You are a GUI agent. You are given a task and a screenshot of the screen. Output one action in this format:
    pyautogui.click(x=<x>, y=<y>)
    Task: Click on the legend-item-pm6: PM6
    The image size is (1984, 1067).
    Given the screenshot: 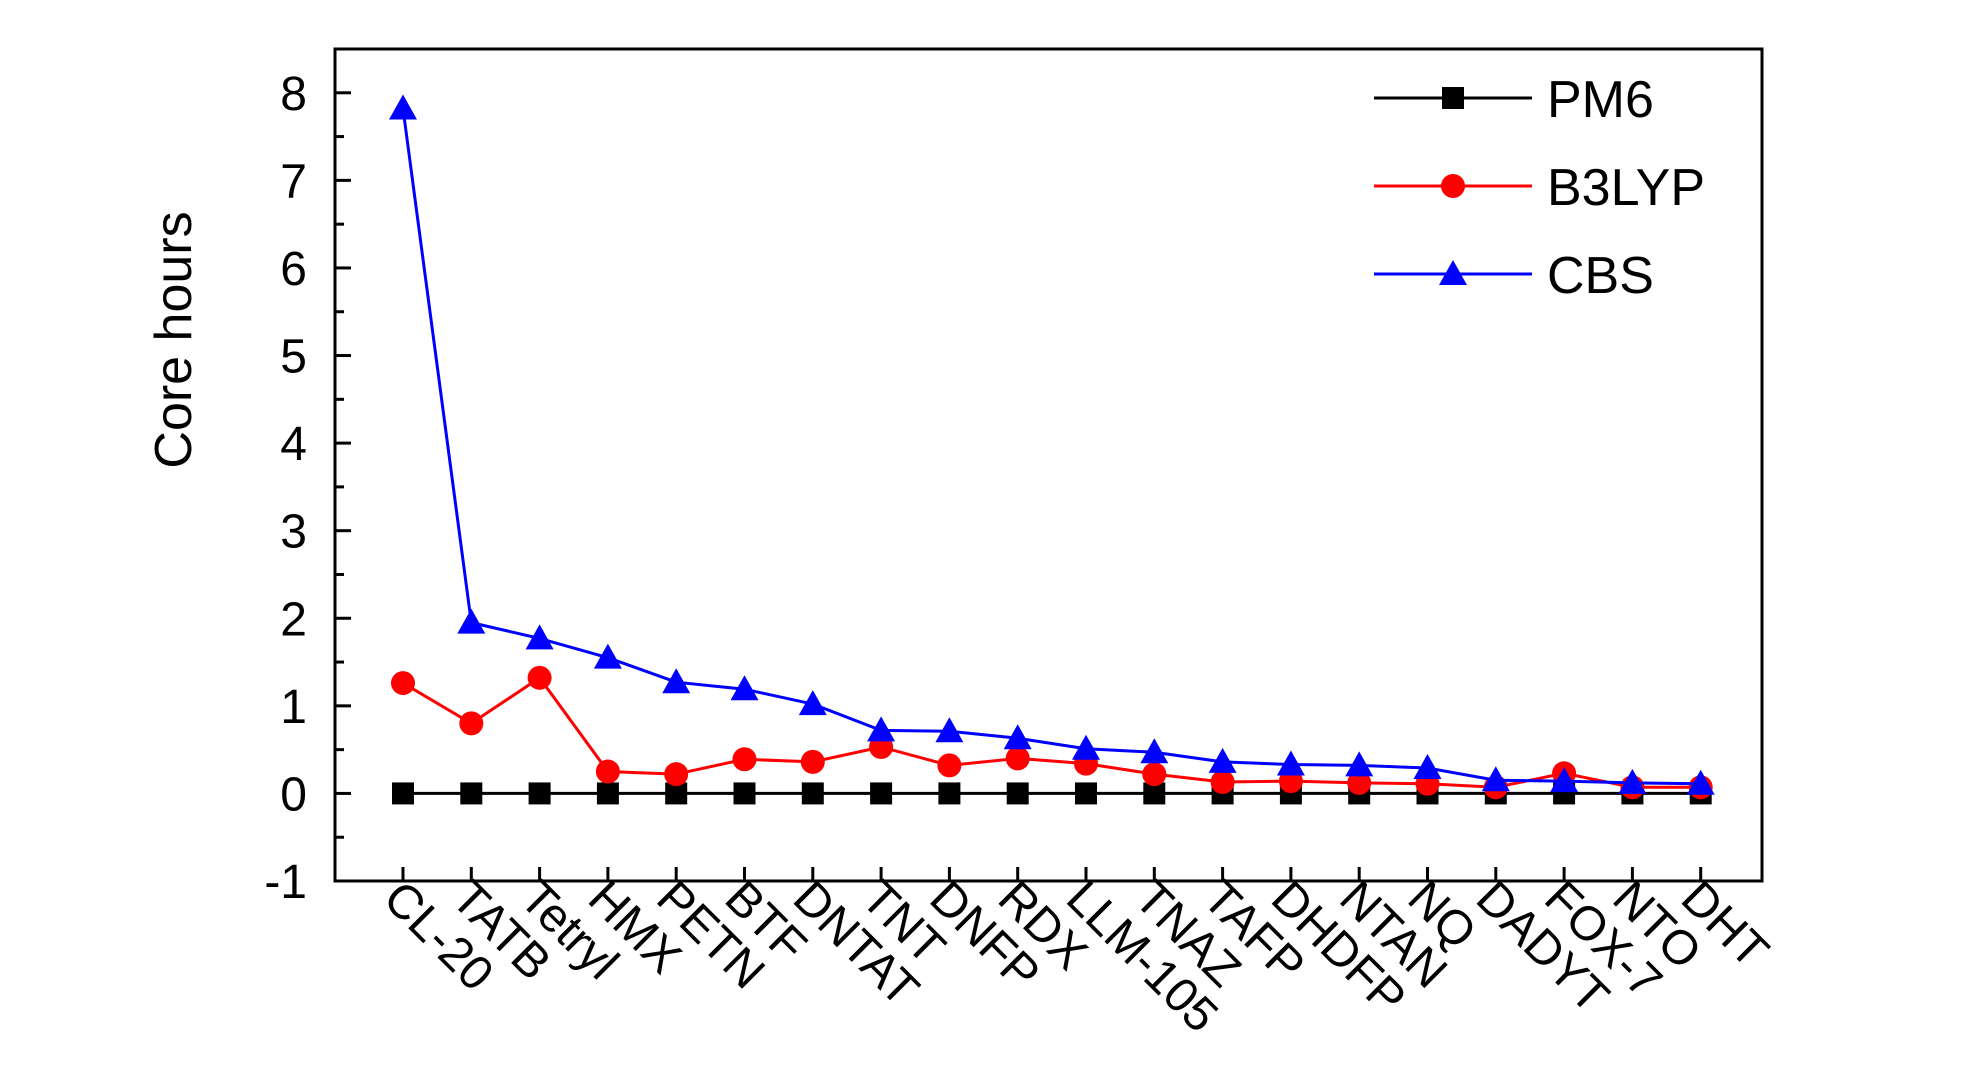 What is the action you would take?
    pyautogui.click(x=1514, y=100)
    